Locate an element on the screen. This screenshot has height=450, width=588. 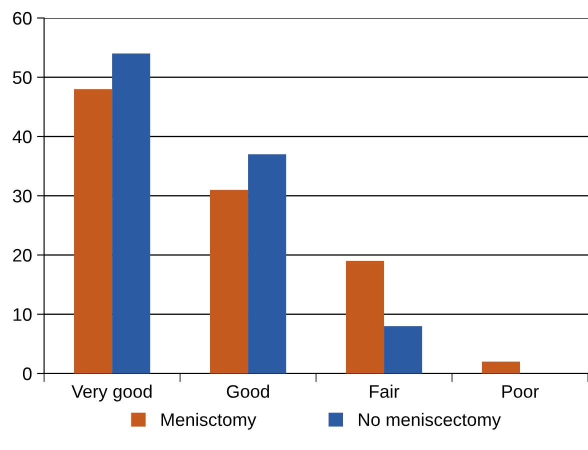
y-tick-label: 10 is located at coordinates (23, 314).